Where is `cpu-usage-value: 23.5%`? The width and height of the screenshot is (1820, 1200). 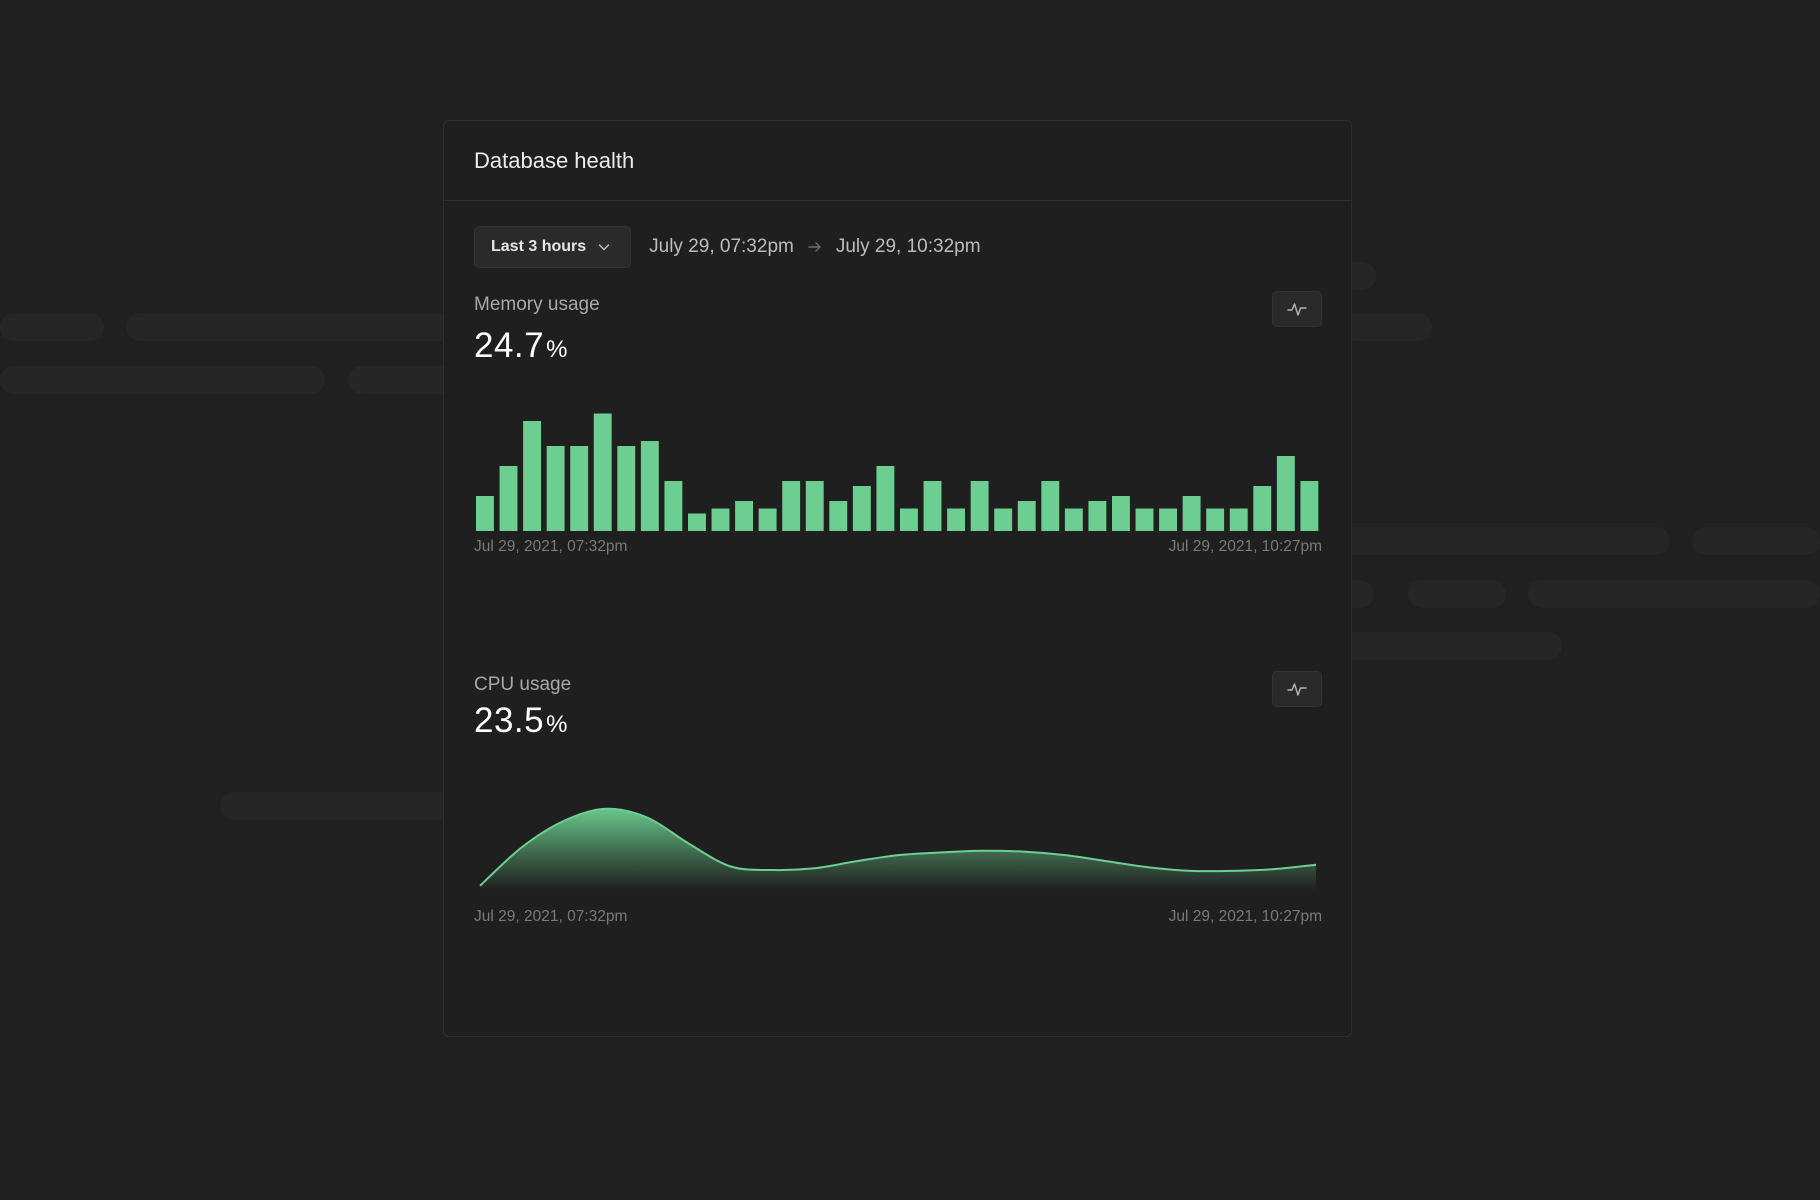
cpu-usage-value: 23.5% is located at coordinates (898, 721).